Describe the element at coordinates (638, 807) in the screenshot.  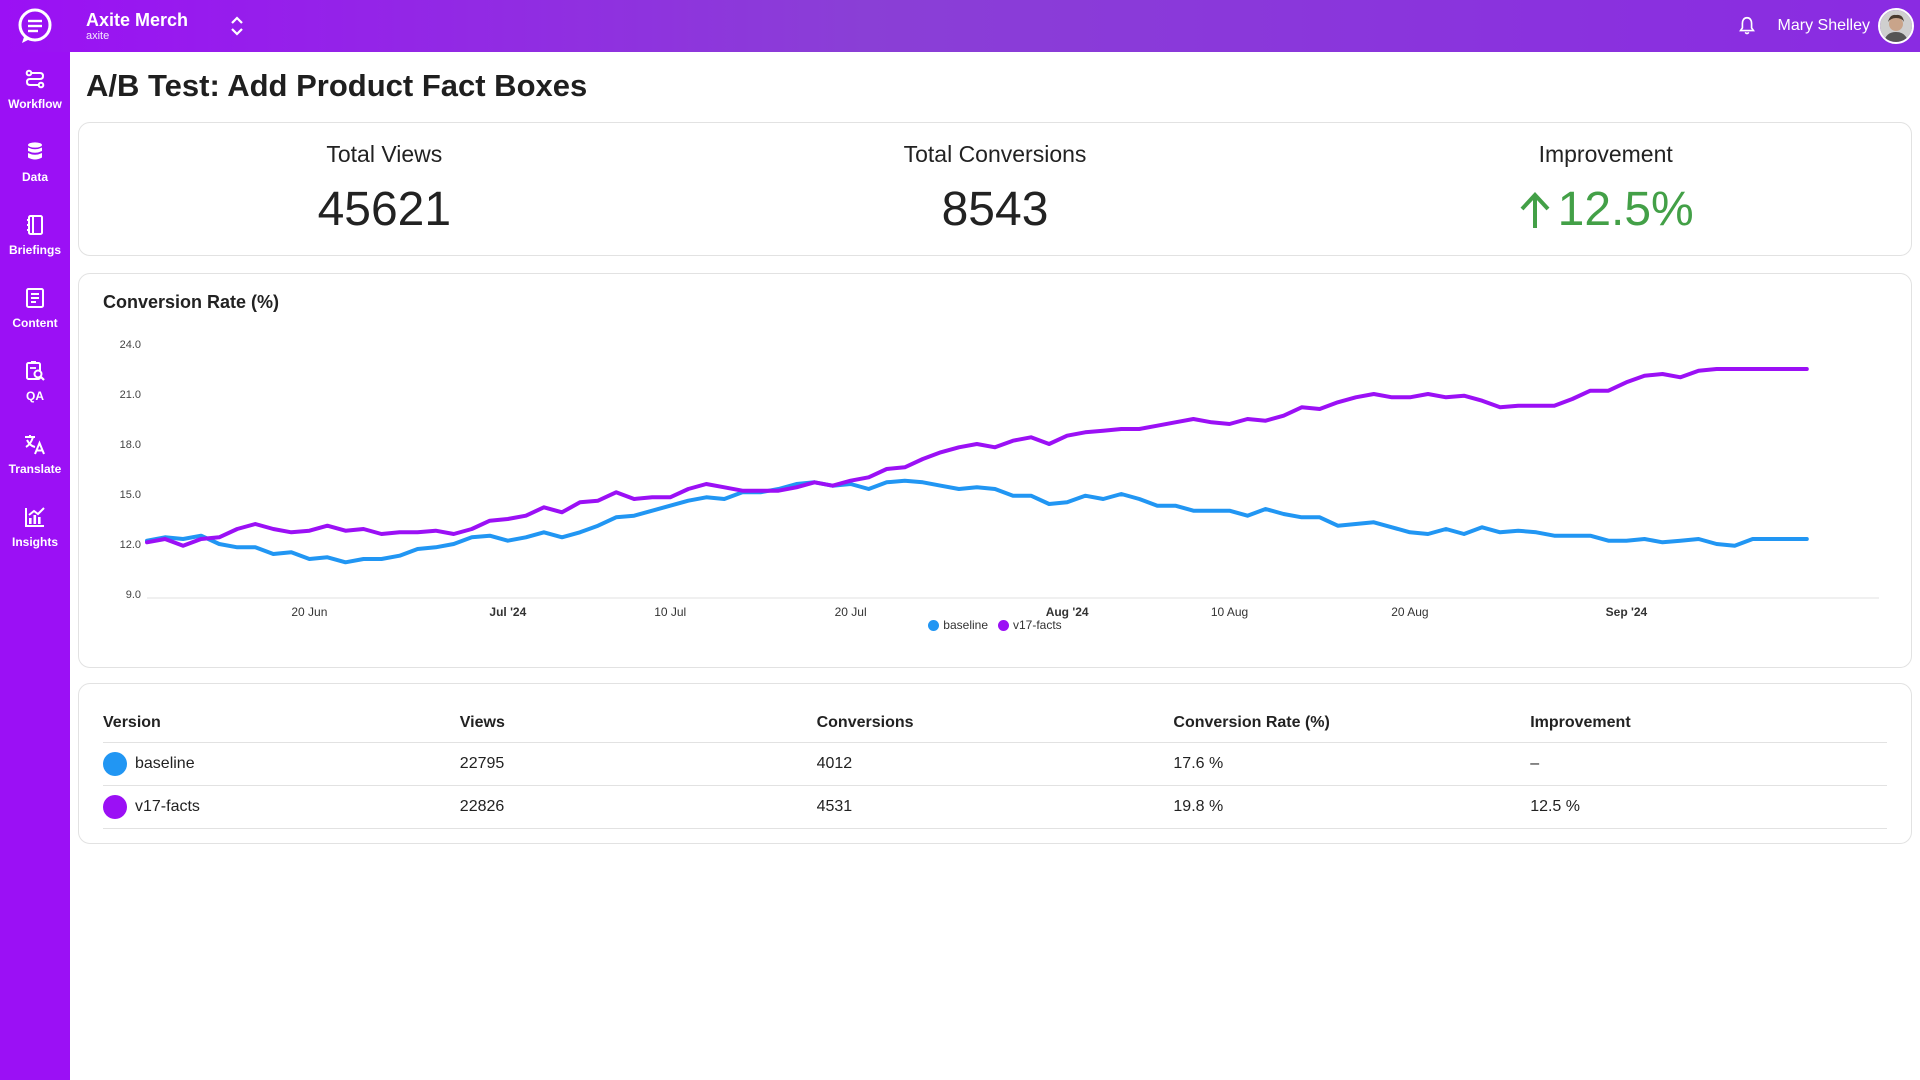
I see `views-cell: 22826` at that location.